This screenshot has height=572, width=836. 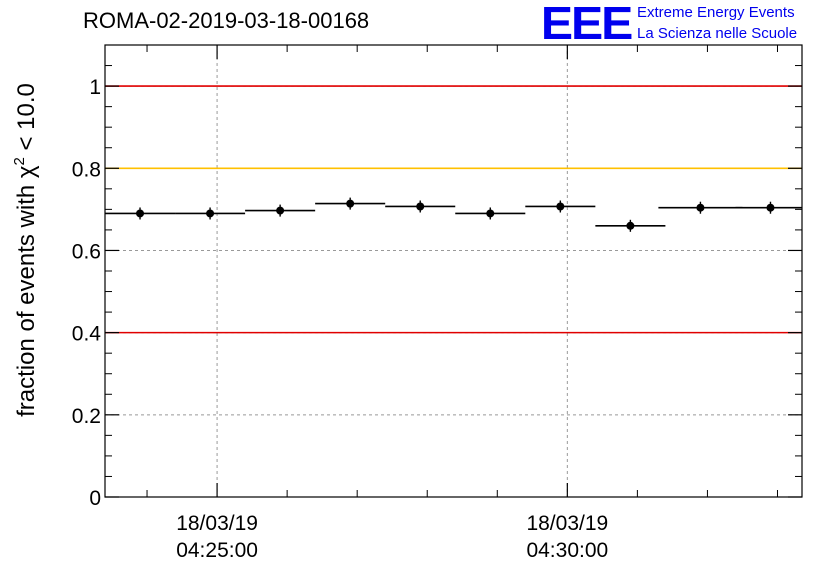 What do you see at coordinates (95, 87) in the screenshot?
I see `y-tick-label: 1` at bounding box center [95, 87].